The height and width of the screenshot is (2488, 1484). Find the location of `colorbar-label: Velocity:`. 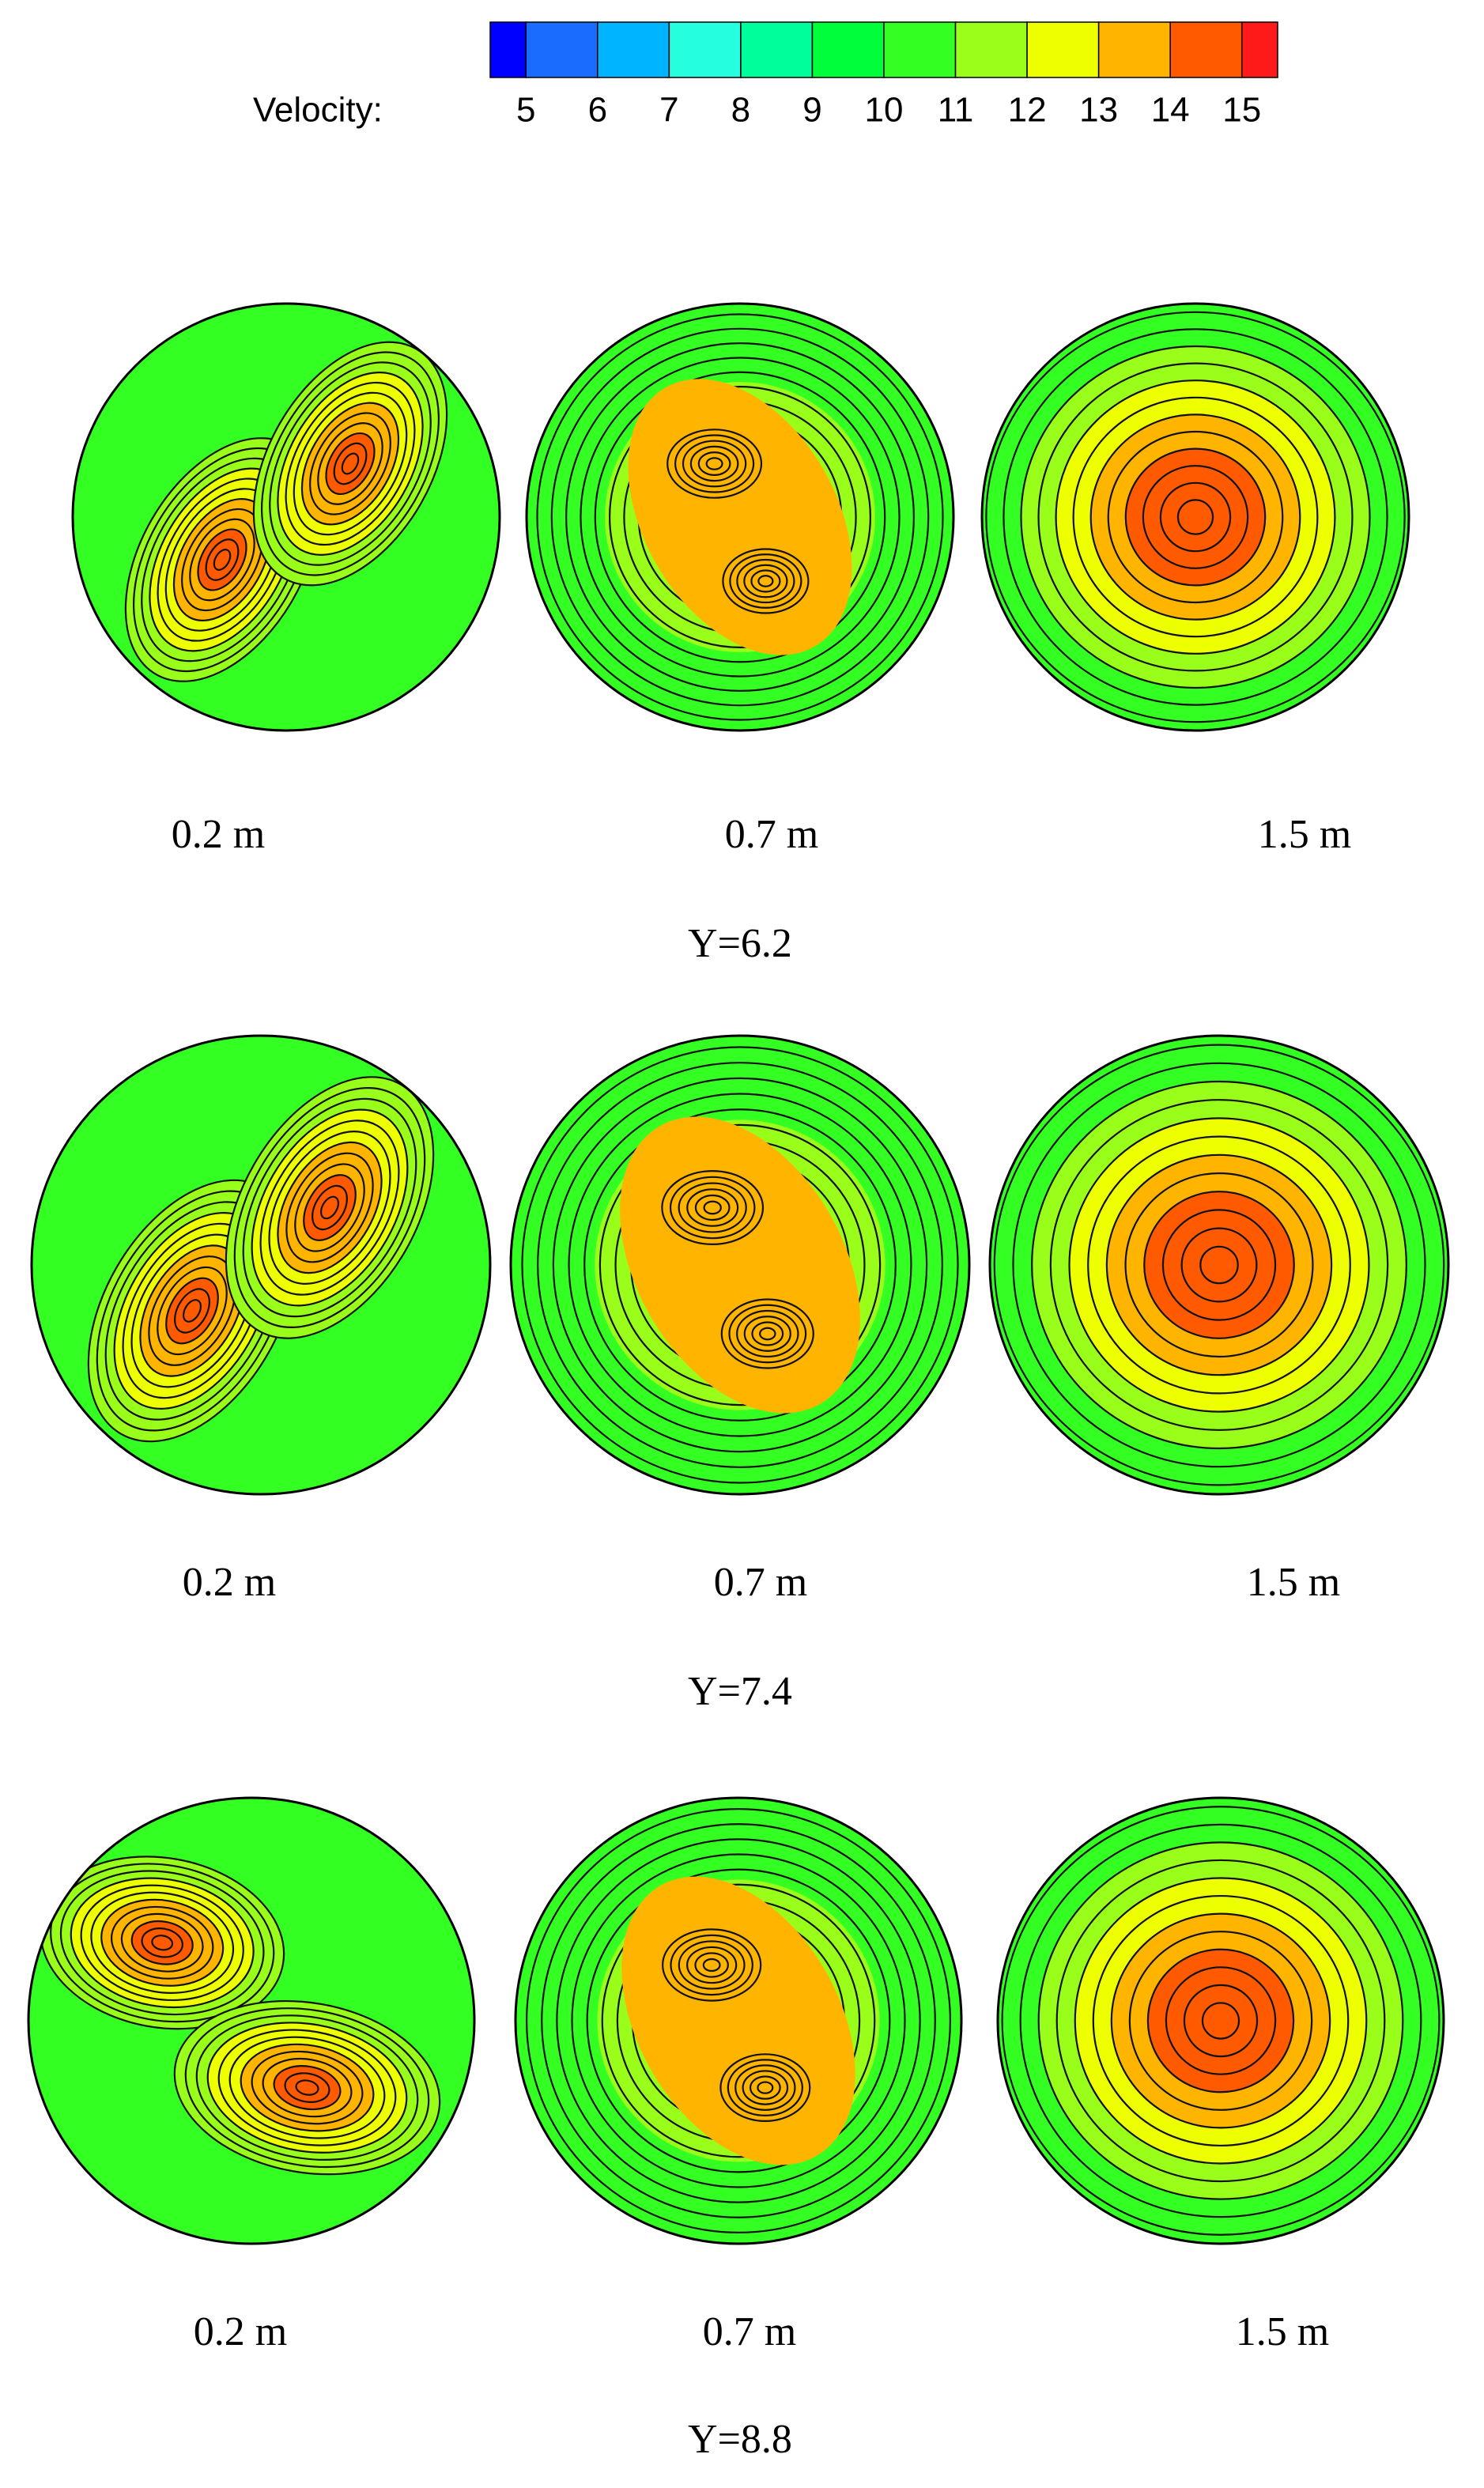

colorbar-label: Velocity: is located at coordinates (318, 110).